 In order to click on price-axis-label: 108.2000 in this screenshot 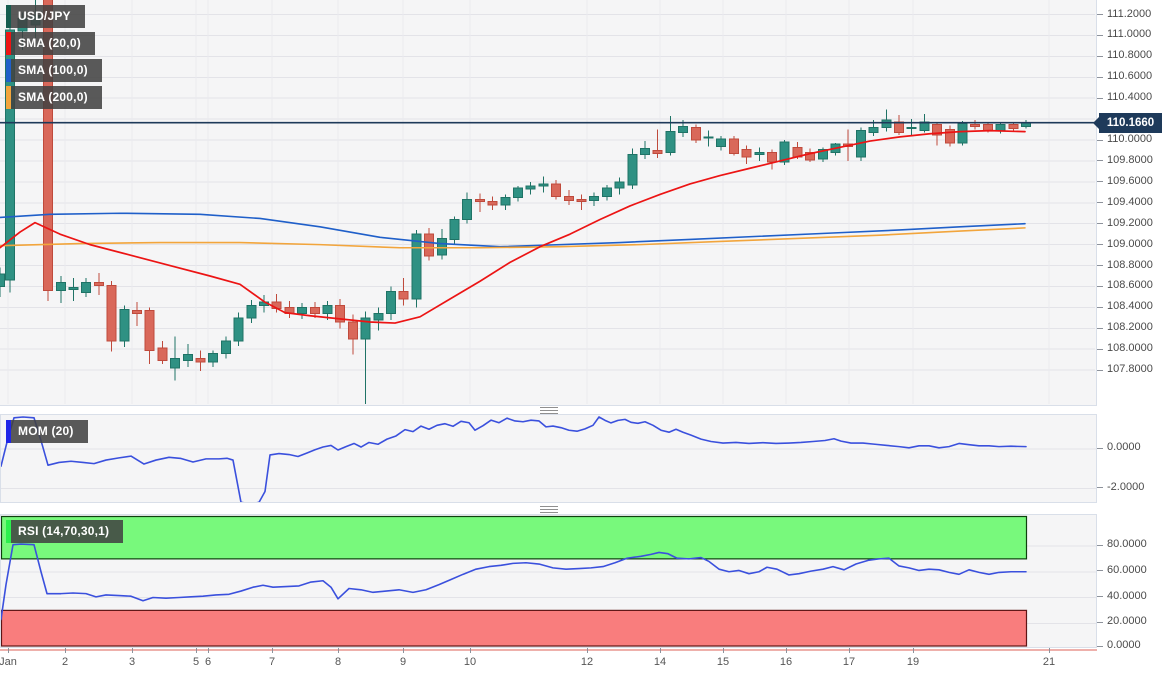, I will do `click(1130, 327)`.